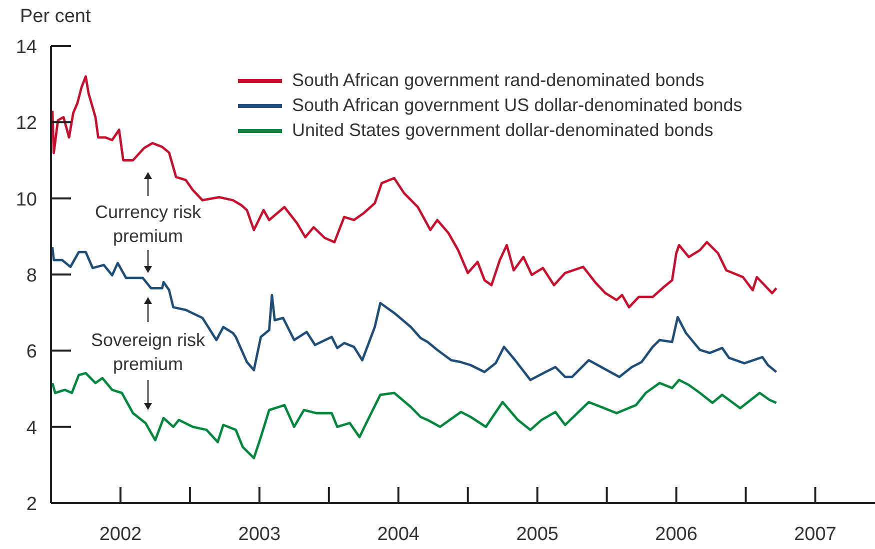  I want to click on annotation: Sovereign risk premium, so click(148, 352).